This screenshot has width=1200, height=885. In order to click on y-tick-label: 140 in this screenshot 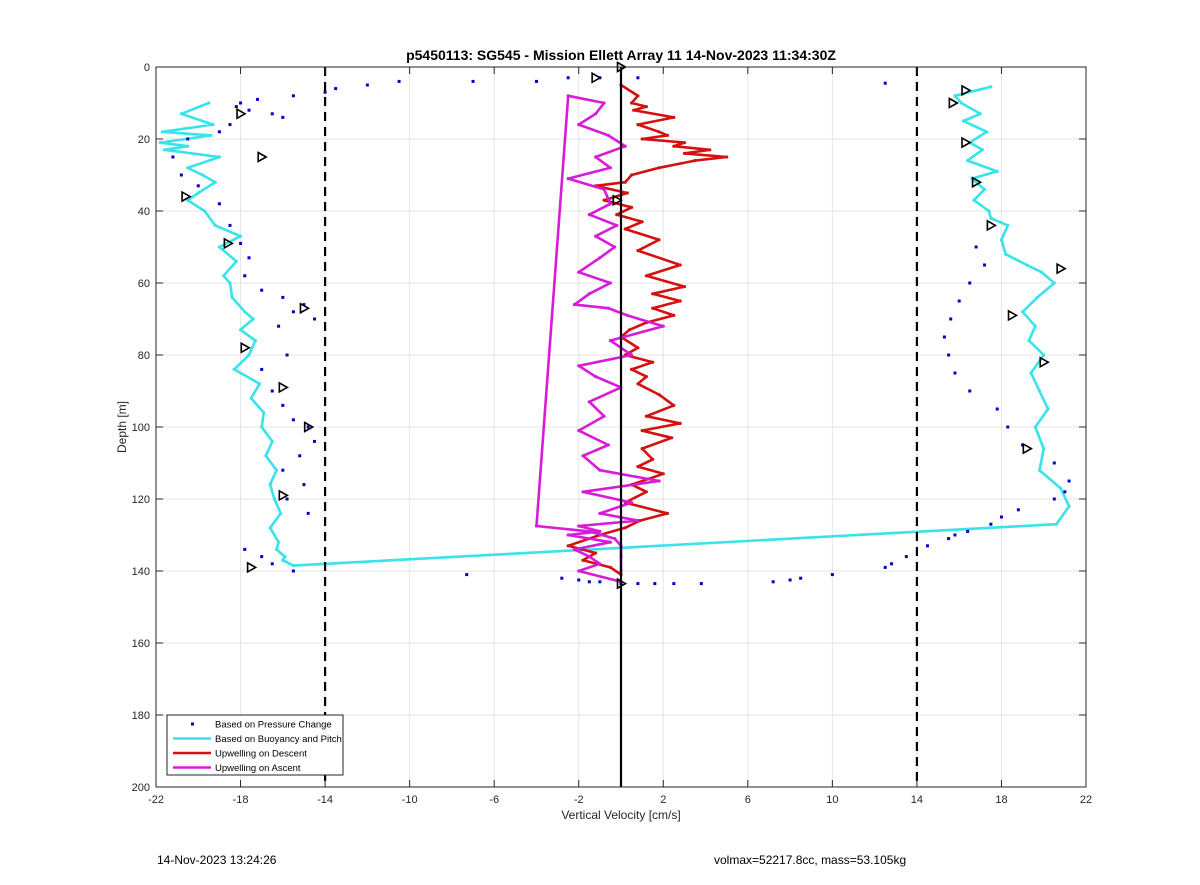, I will do `click(141, 572)`.